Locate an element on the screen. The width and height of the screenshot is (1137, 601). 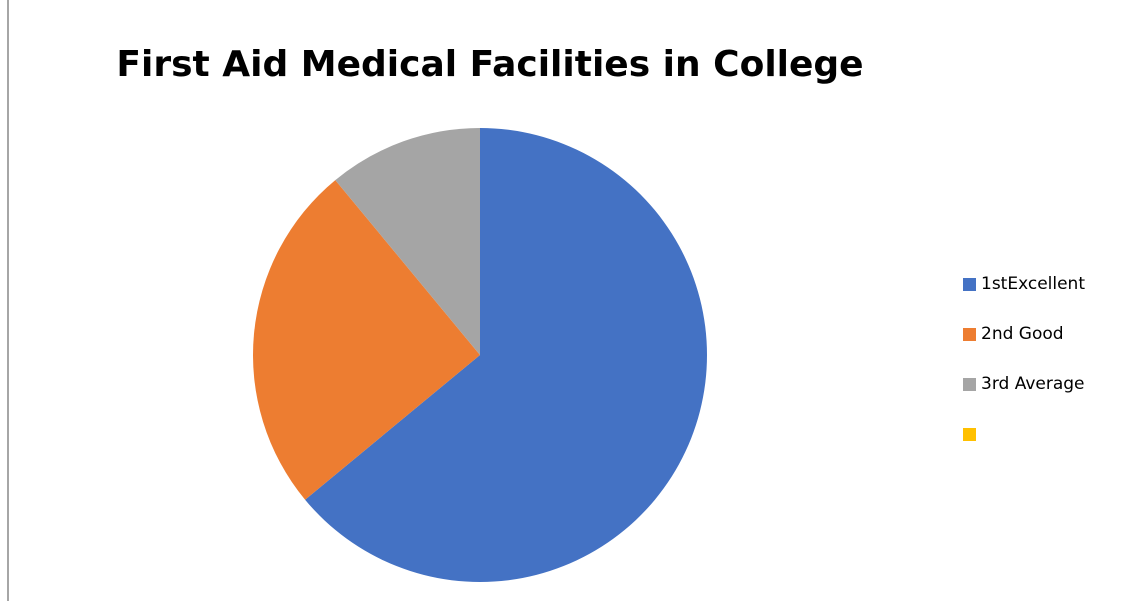
legend-item-unlabeled is located at coordinates (1048, 434).